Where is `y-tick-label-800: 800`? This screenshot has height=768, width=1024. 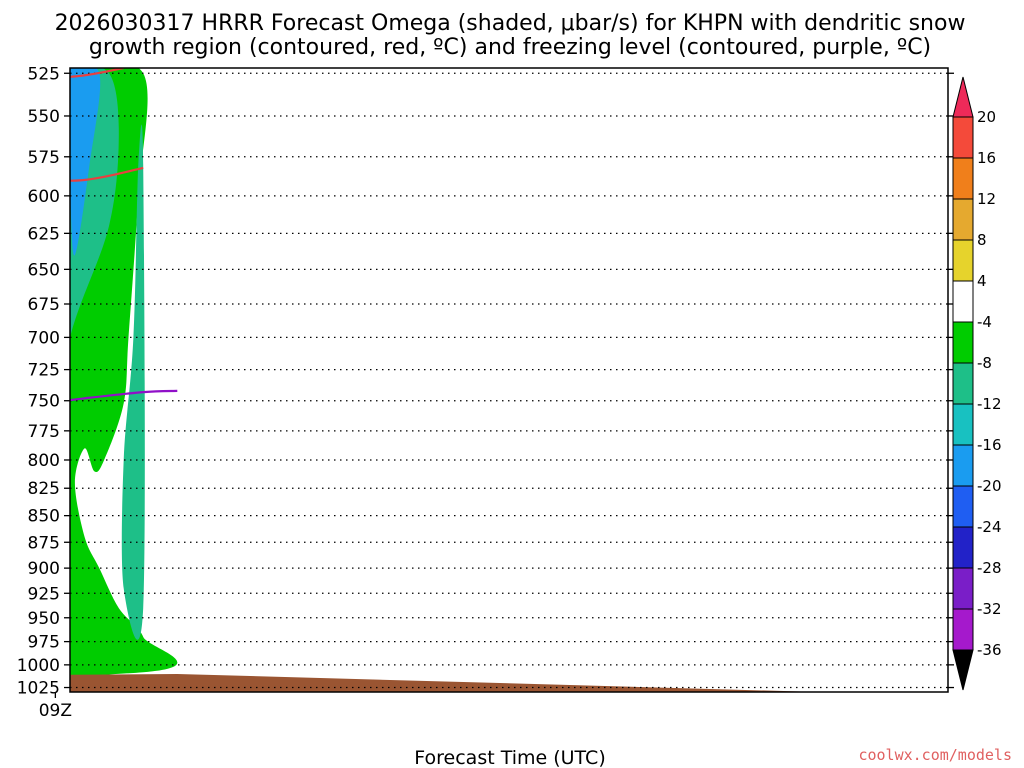
y-tick-label-800: 800 is located at coordinates (44, 461).